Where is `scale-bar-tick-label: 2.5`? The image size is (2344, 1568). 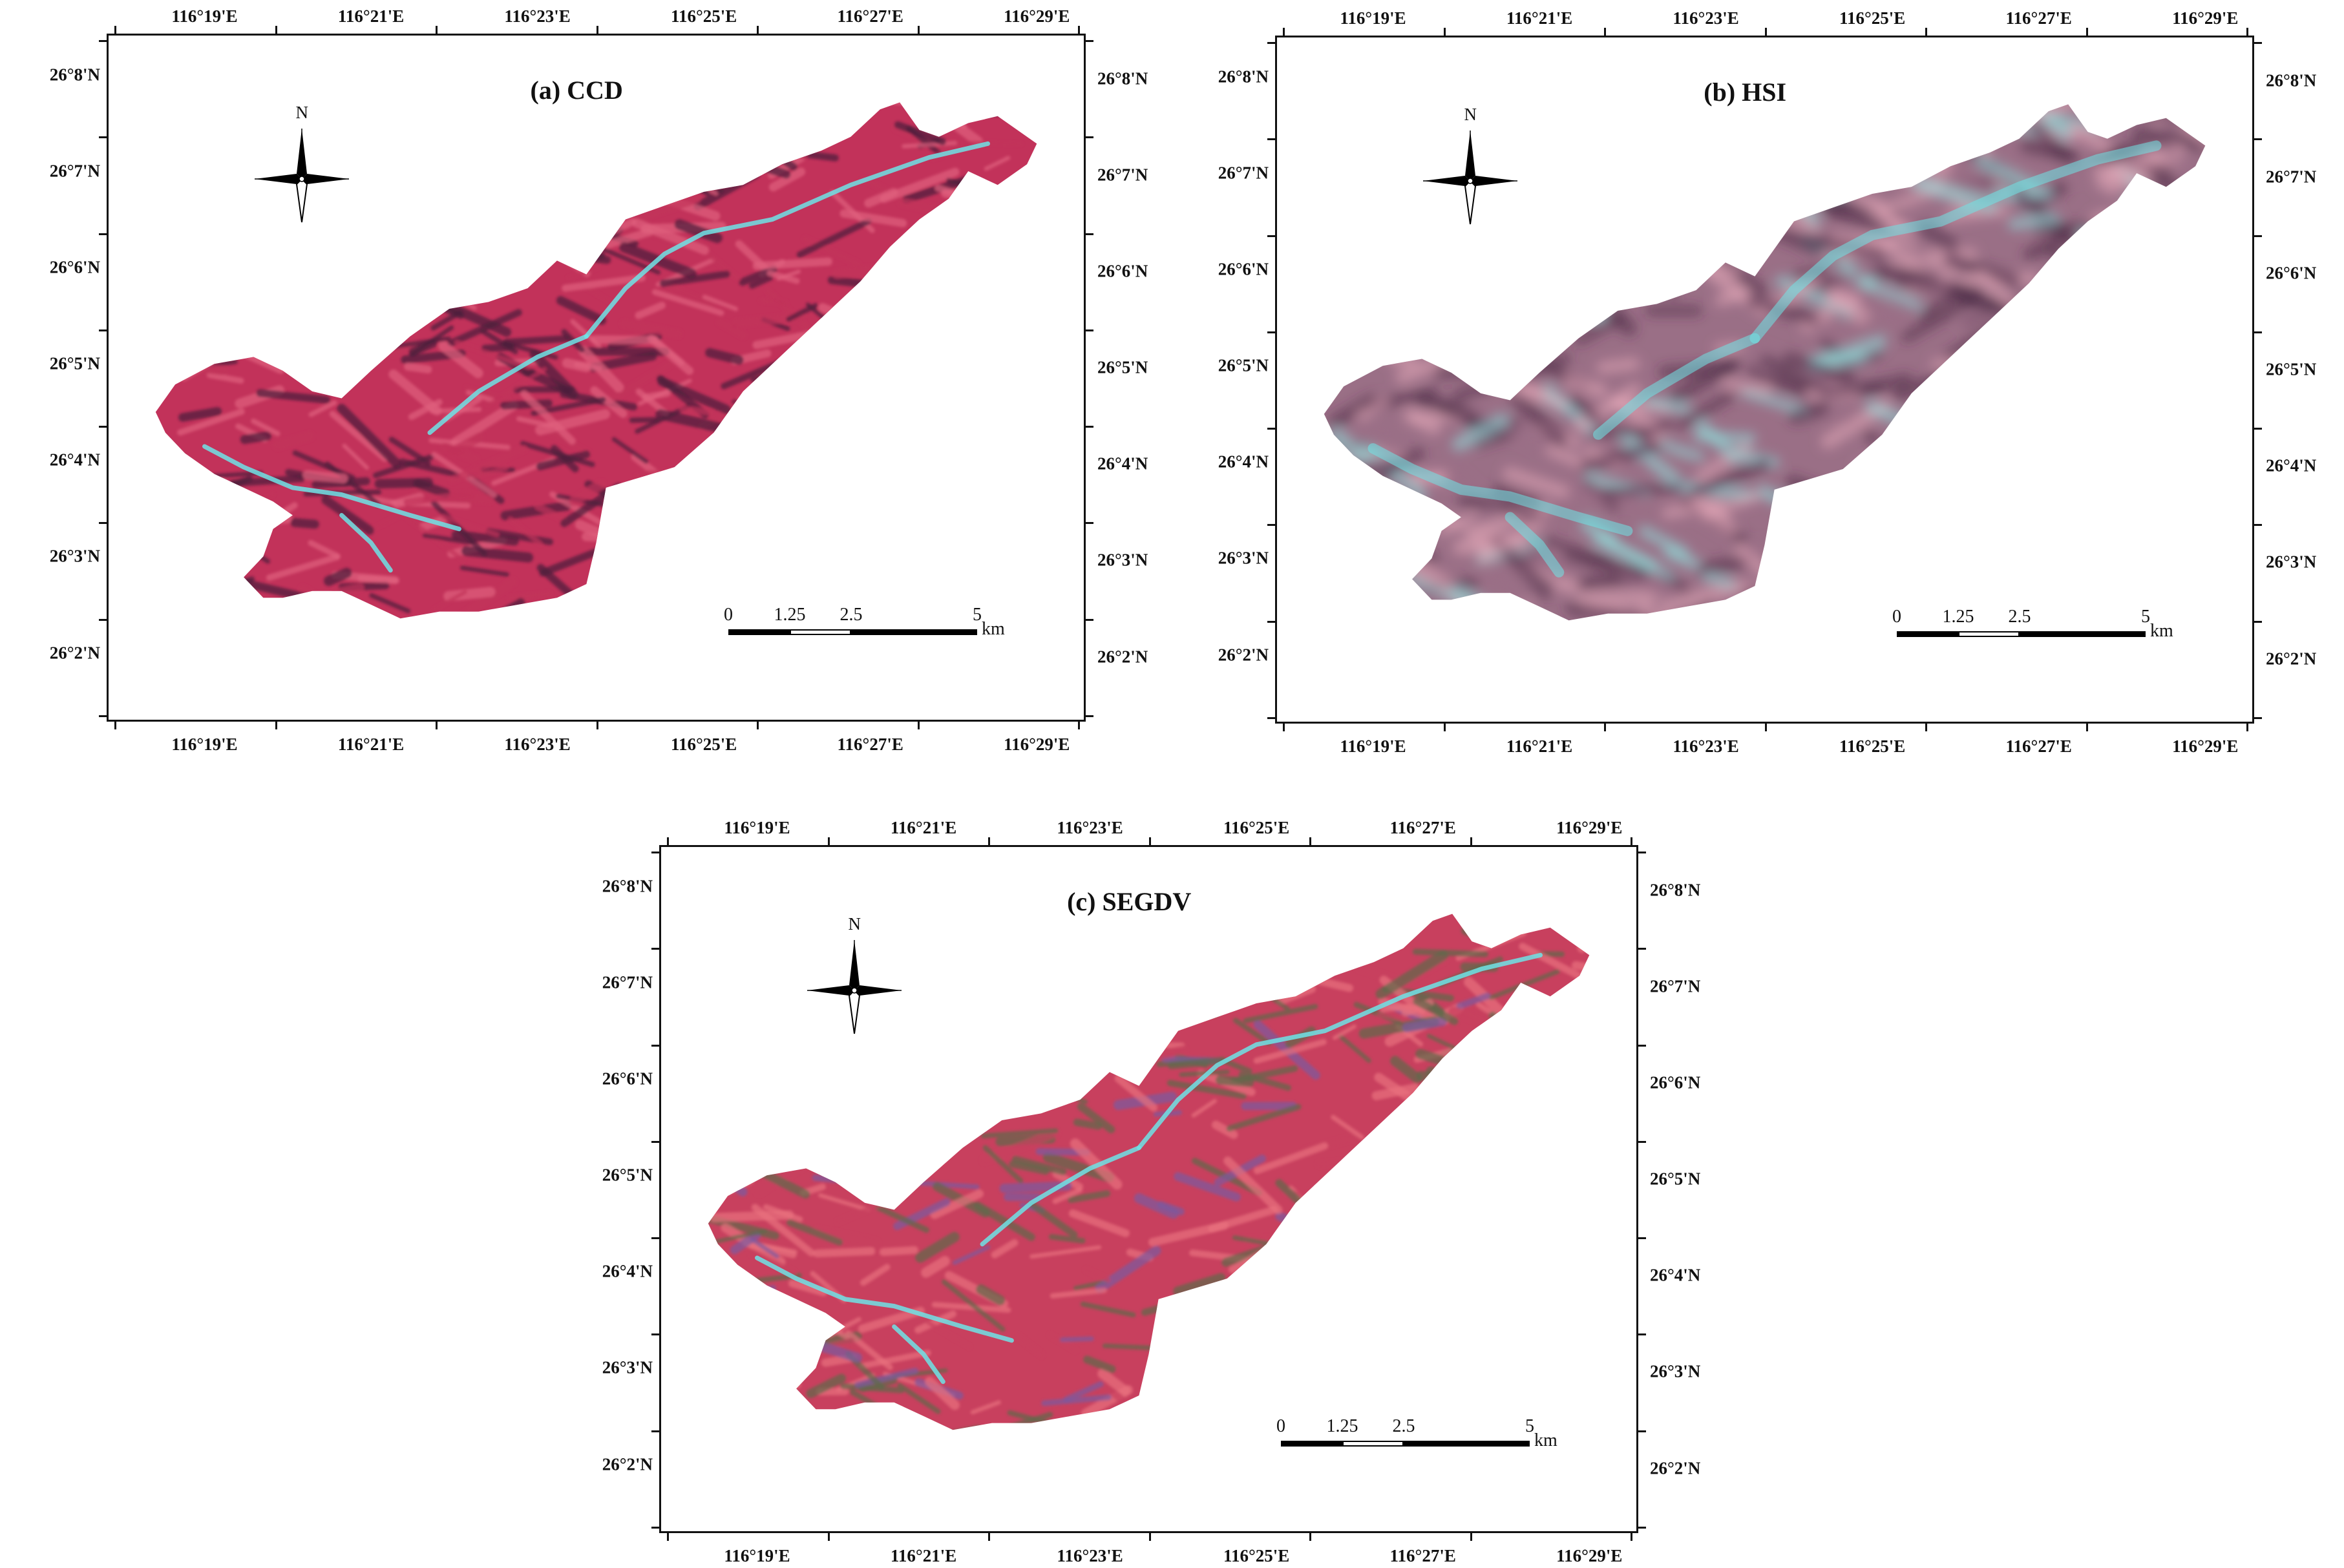 scale-bar-tick-label: 2.5 is located at coordinates (1403, 1426).